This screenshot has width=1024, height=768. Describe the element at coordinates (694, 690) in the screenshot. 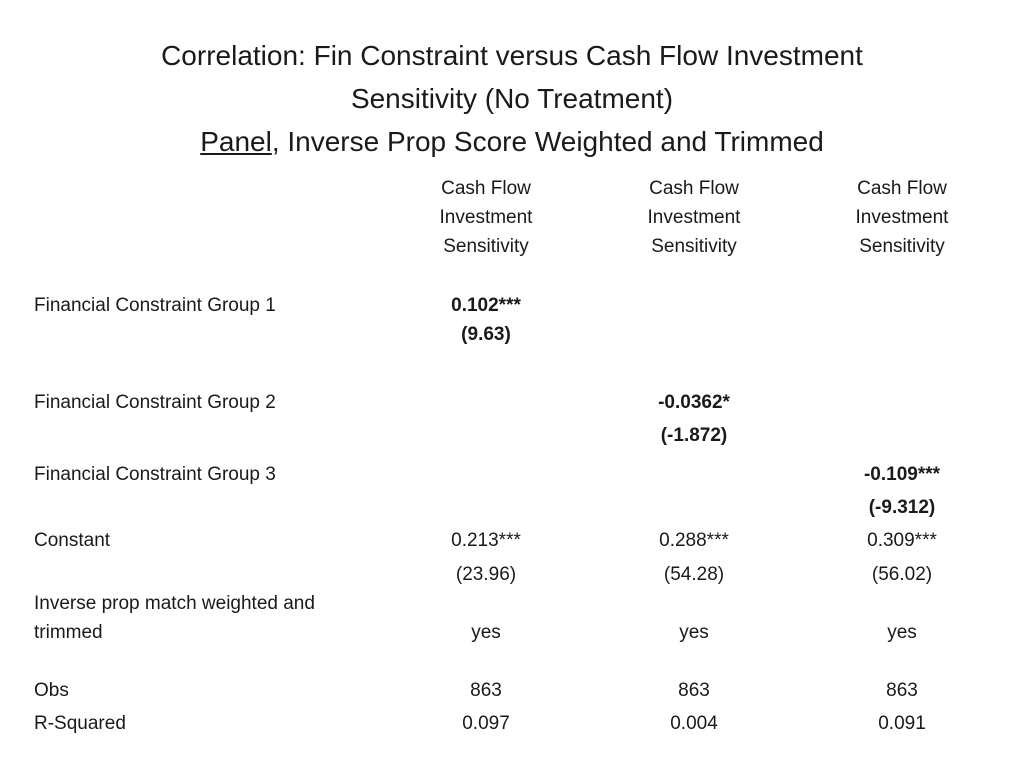

I see `obs-value-2: 863` at that location.